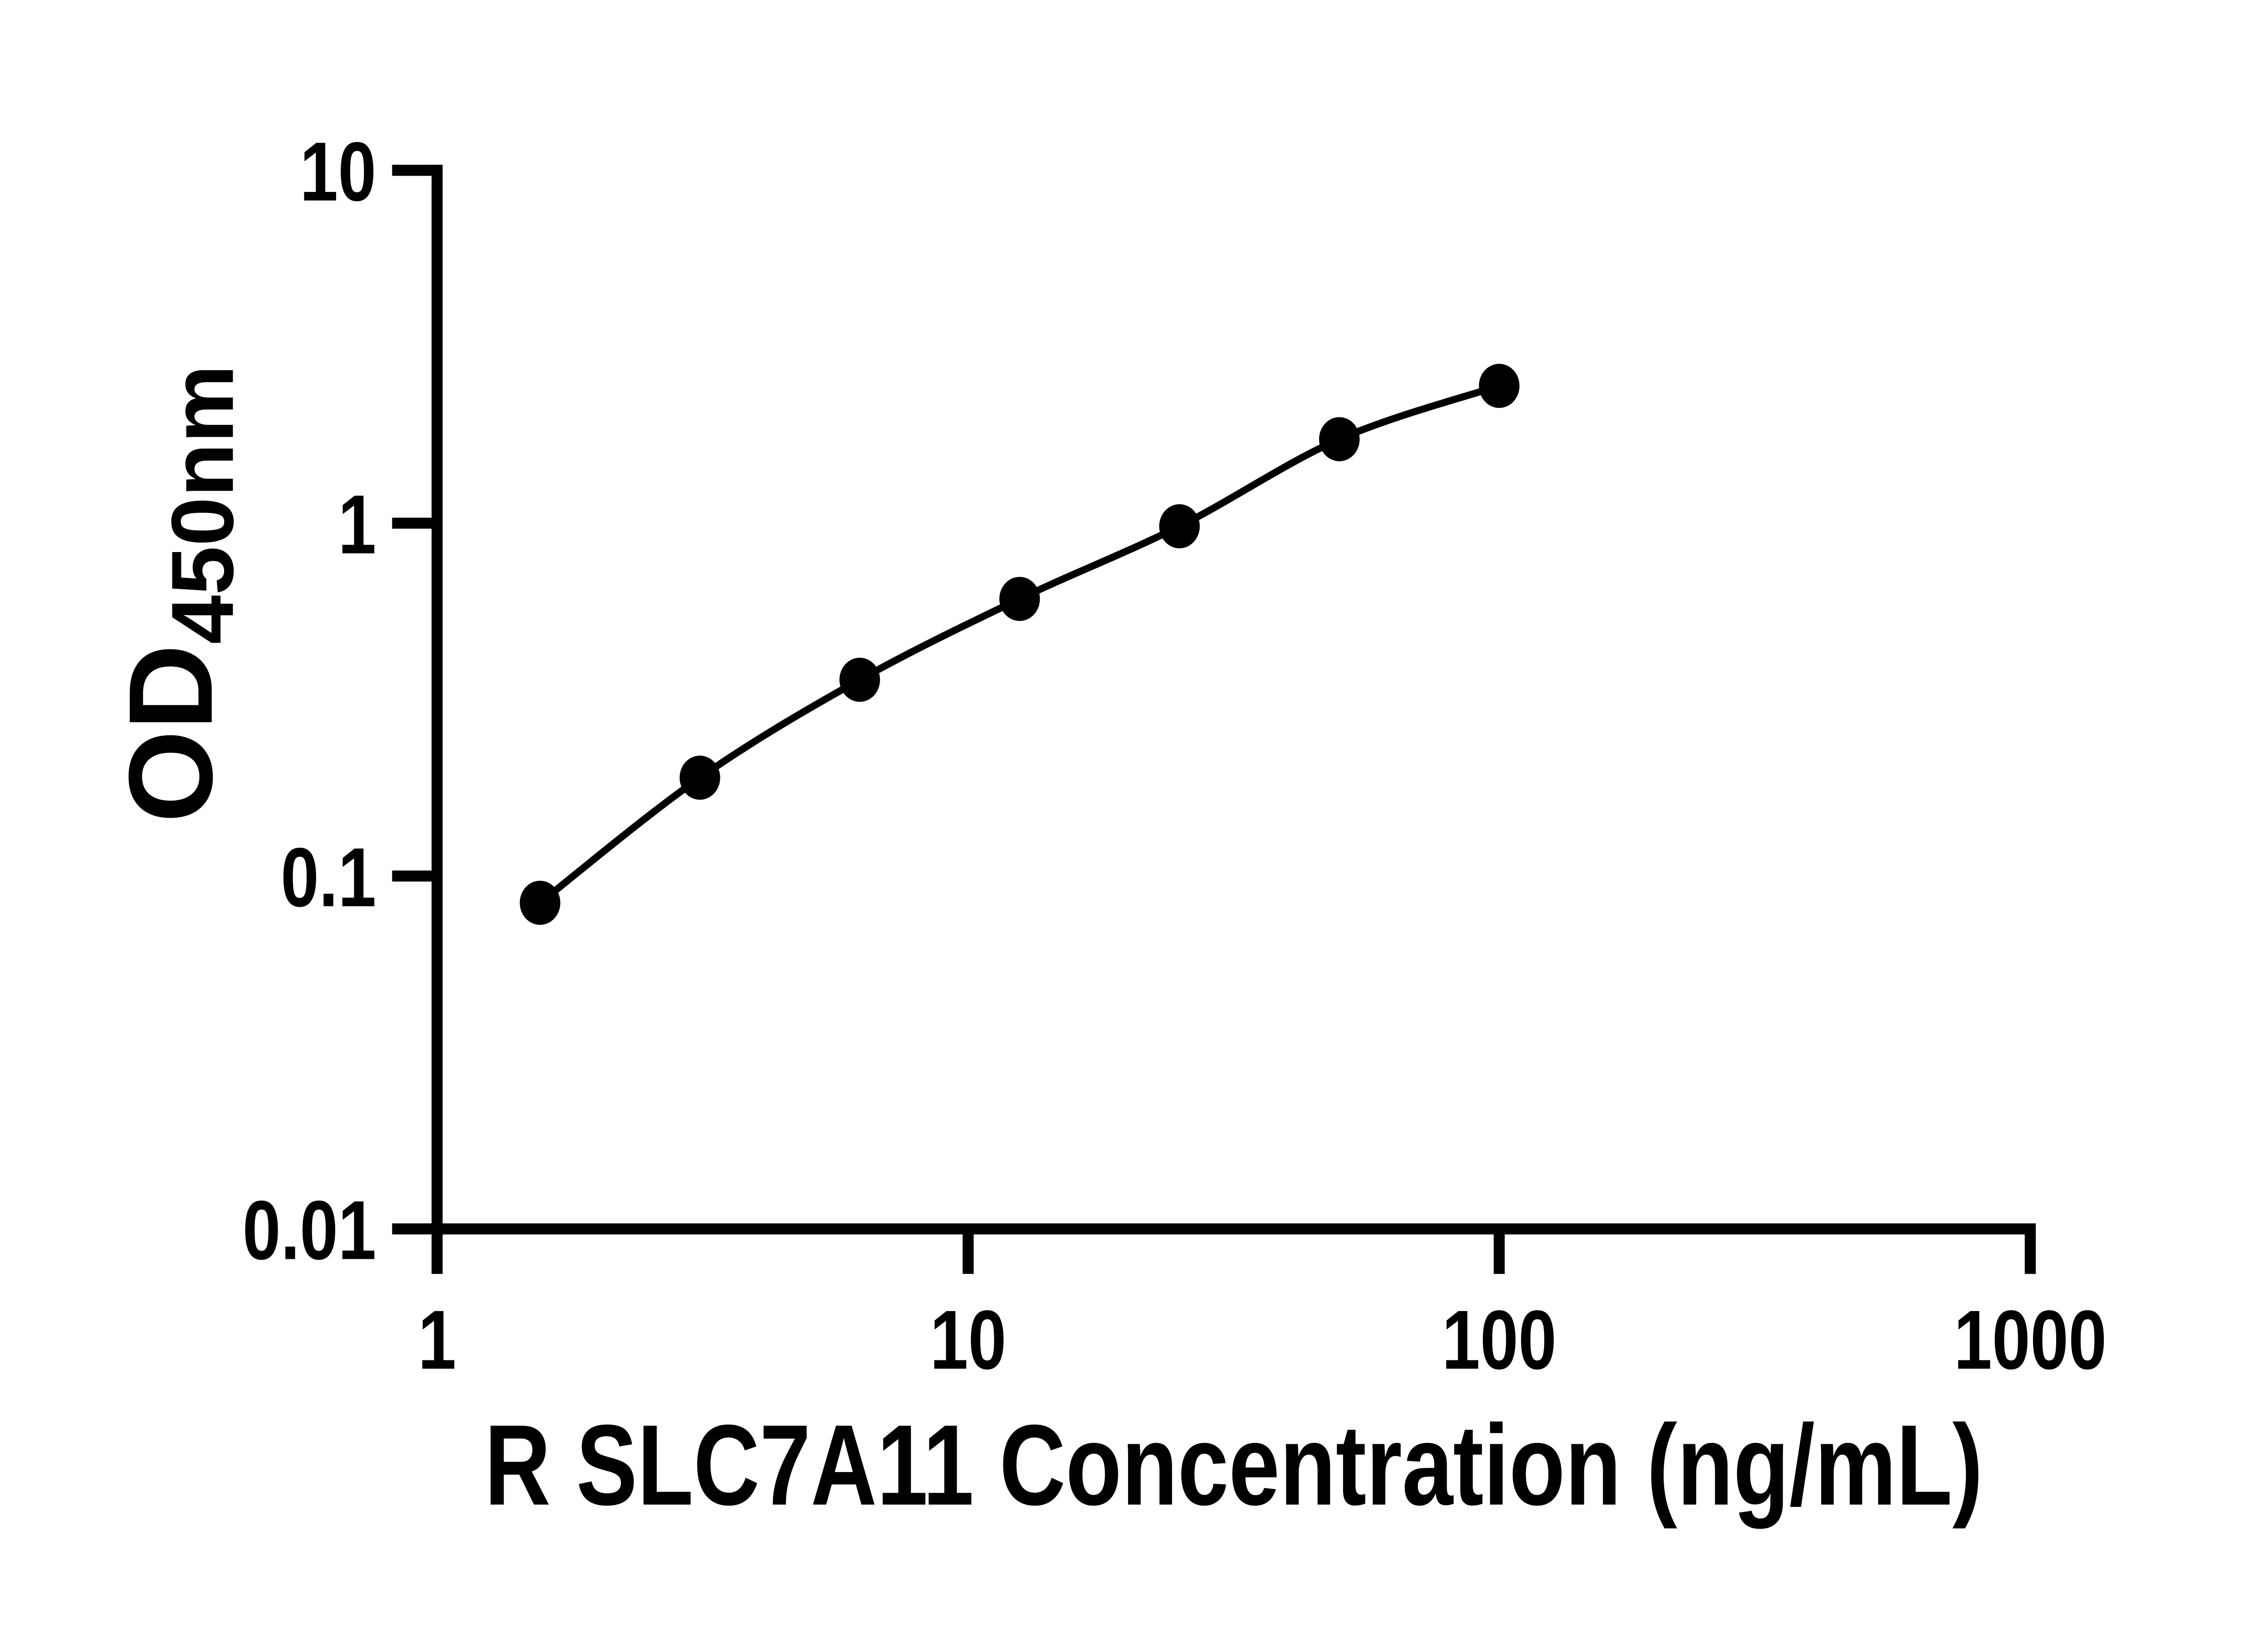 Image resolution: width=2268 pixels, height=1633 pixels. What do you see at coordinates (310, 1230) in the screenshot?
I see `y-tick-label-0.01: 0.01` at bounding box center [310, 1230].